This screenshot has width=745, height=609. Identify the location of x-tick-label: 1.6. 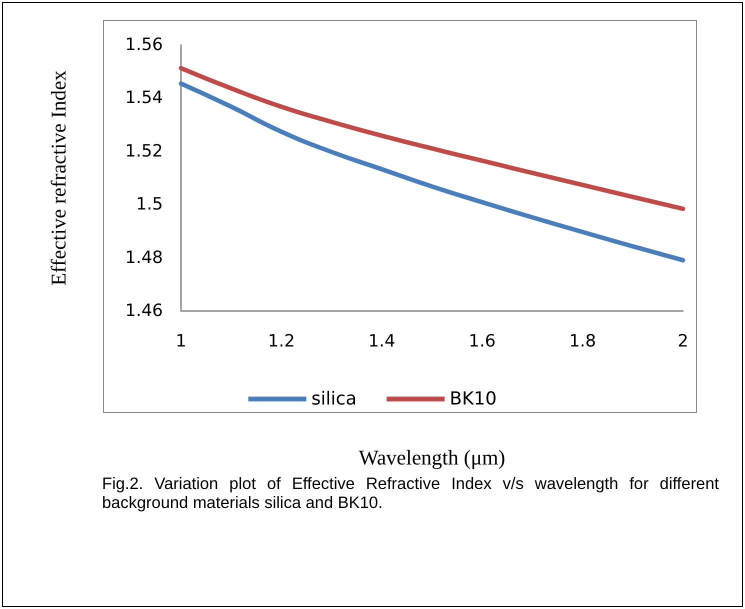
(482, 342).